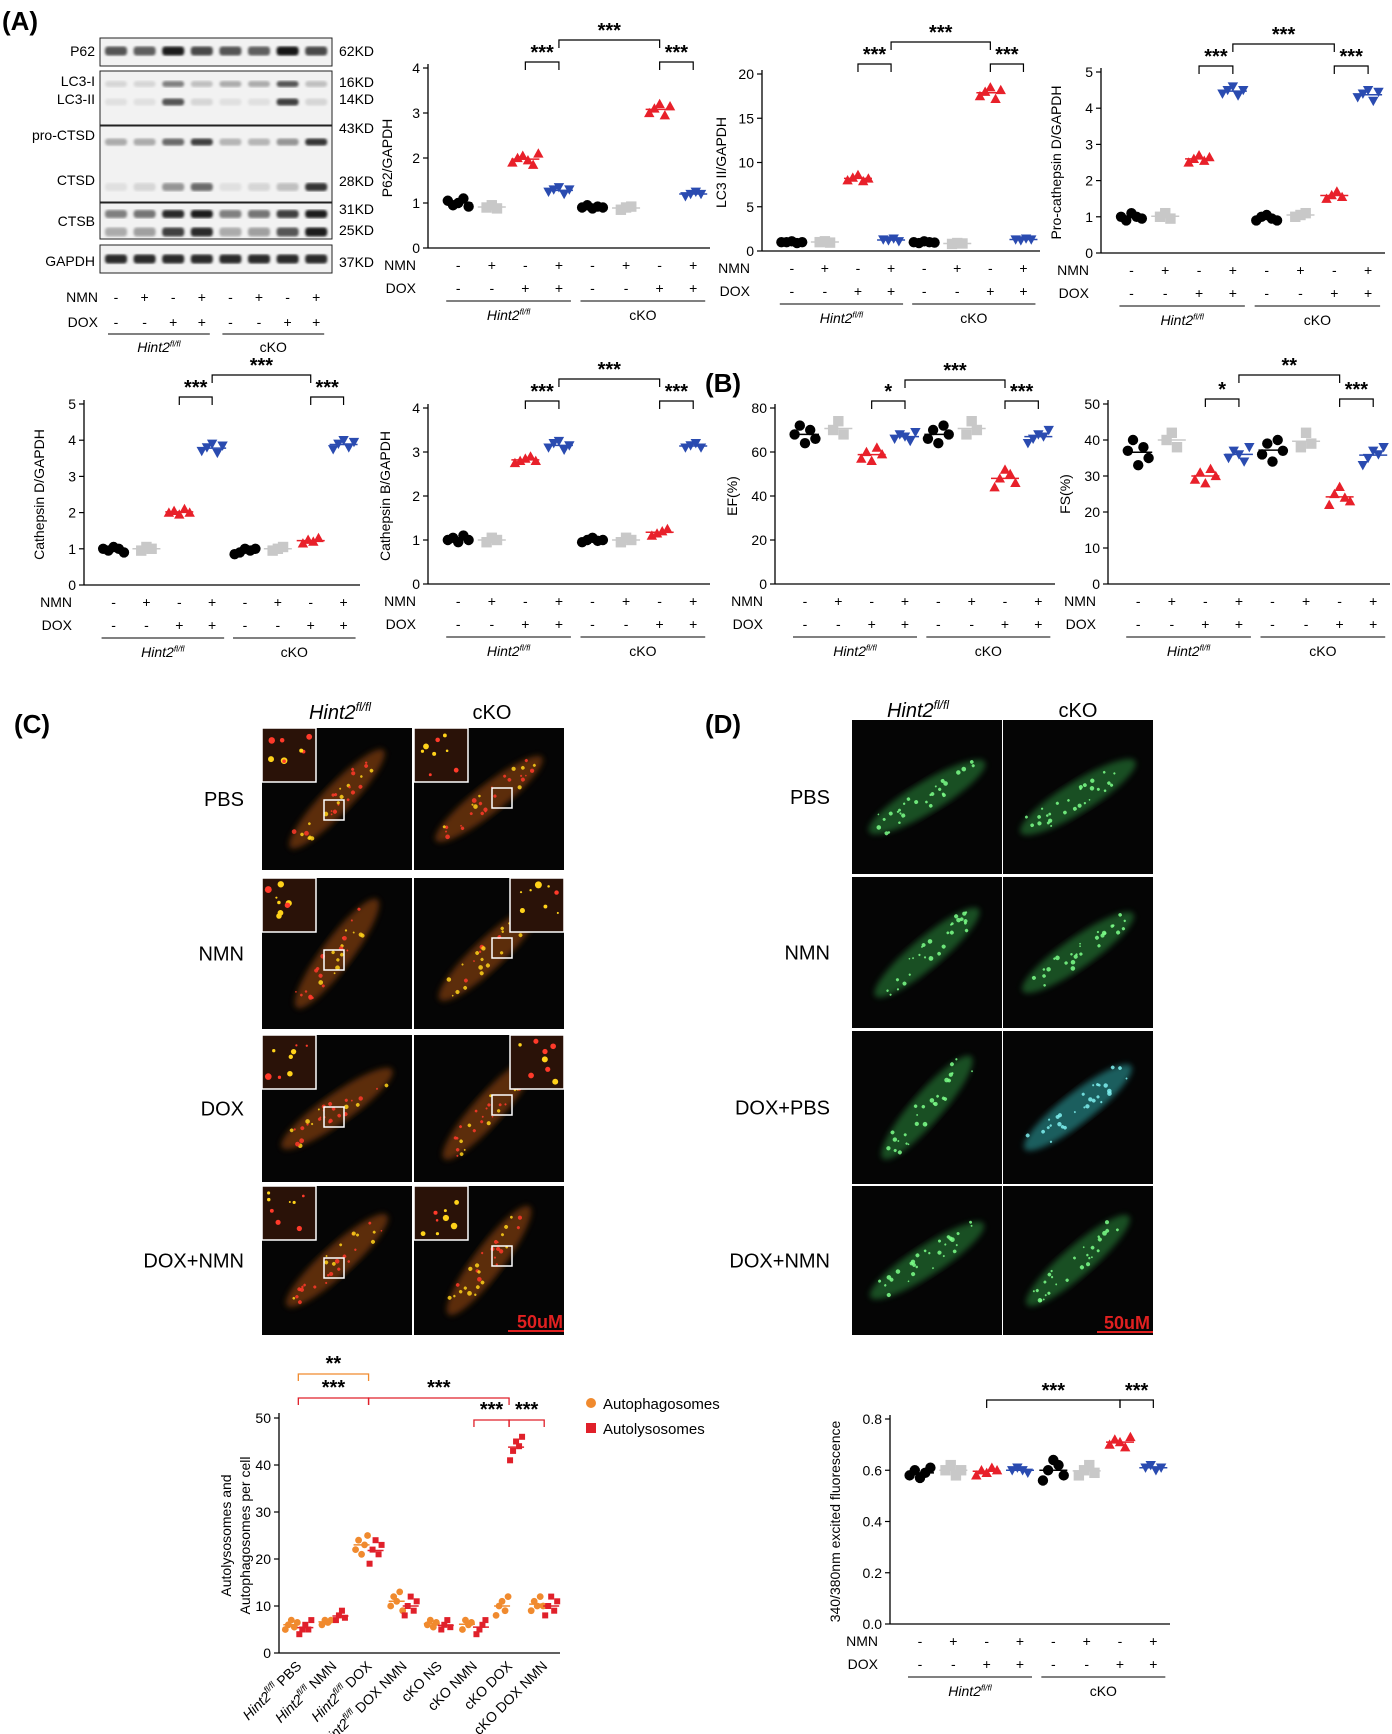  What do you see at coordinates (340, 712) in the screenshot?
I see `column-header-flox: Hint2fl/fl` at bounding box center [340, 712].